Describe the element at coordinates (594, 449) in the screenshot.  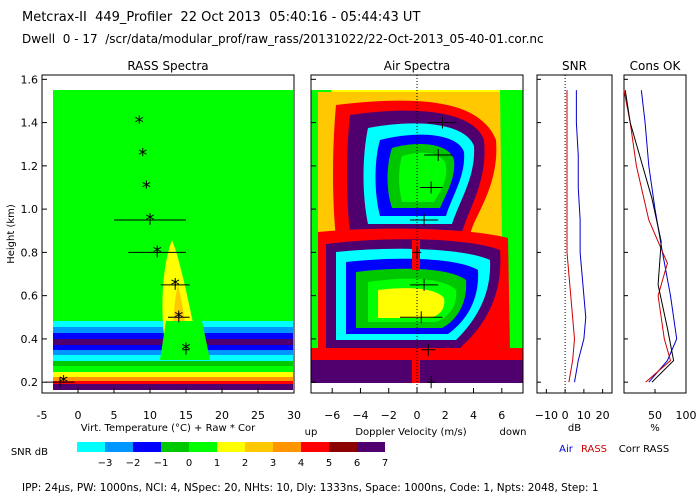
I see `legend-rass-label: RASS` at that location.